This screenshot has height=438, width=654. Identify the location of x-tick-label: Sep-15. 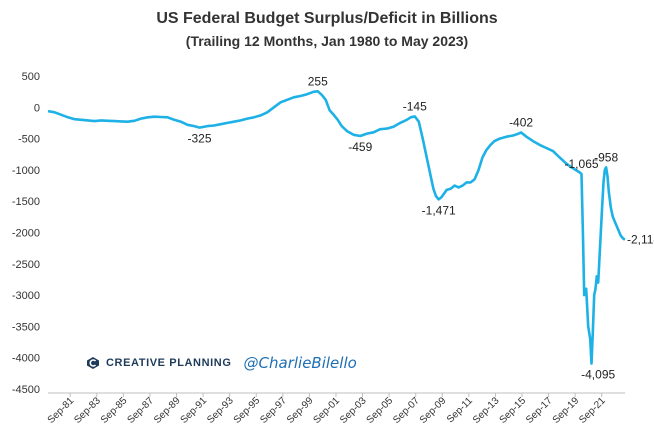
(513, 410).